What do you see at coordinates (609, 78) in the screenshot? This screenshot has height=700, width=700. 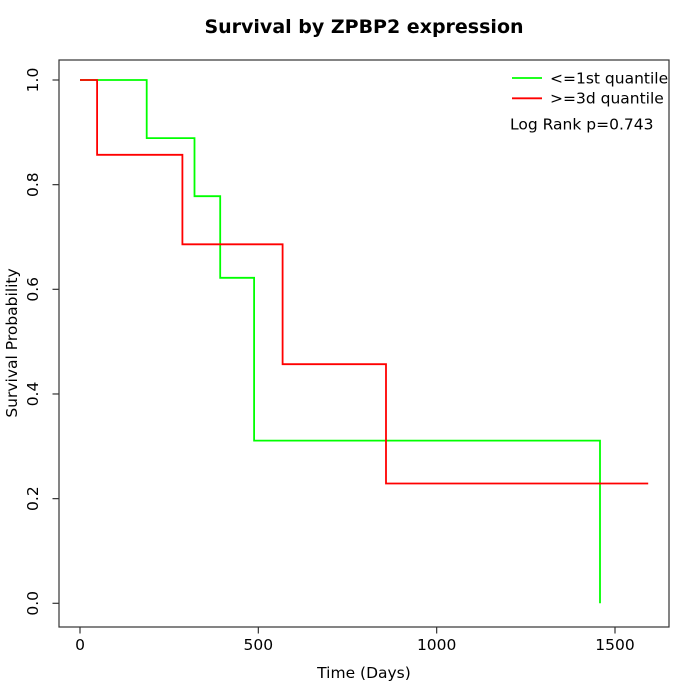 I see `legend-label-first-quantile: <=1st quantile` at bounding box center [609, 78].